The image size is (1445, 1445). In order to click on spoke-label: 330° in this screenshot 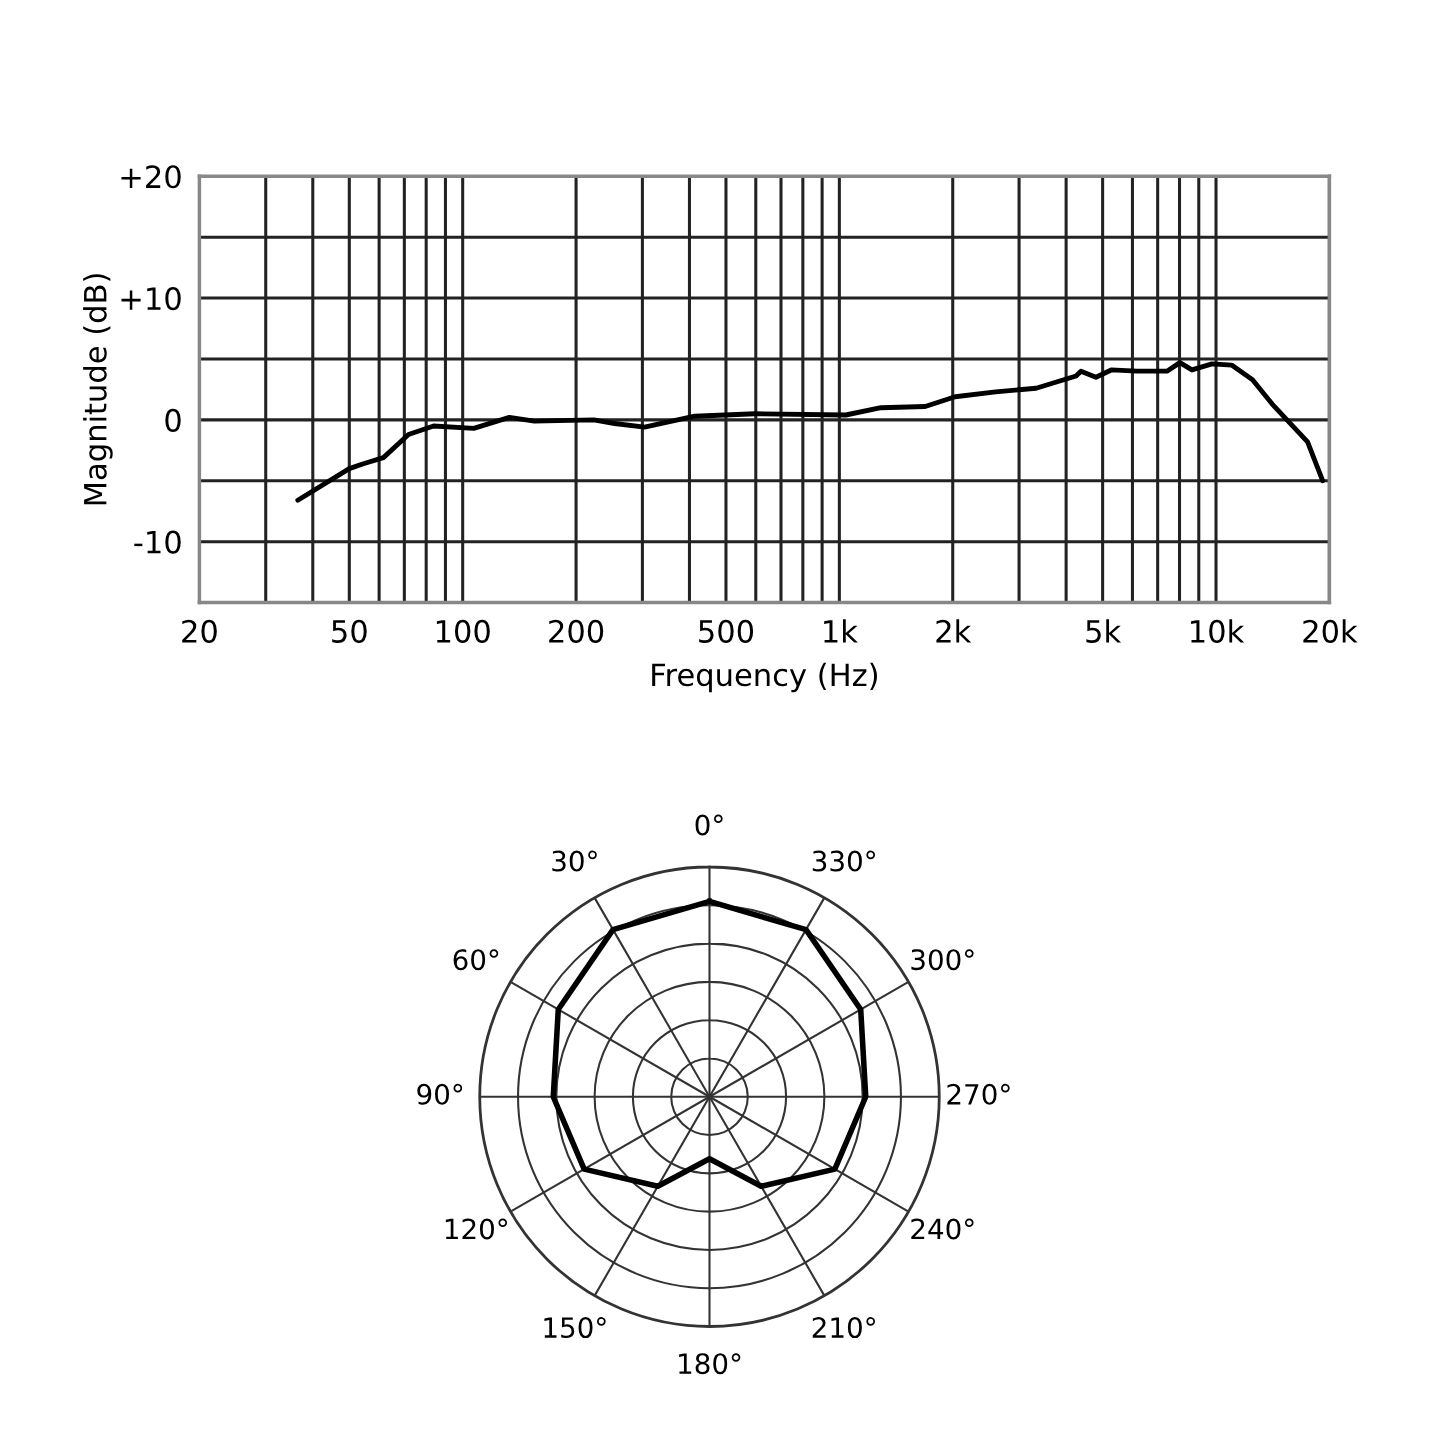, I will do `click(843, 861)`.